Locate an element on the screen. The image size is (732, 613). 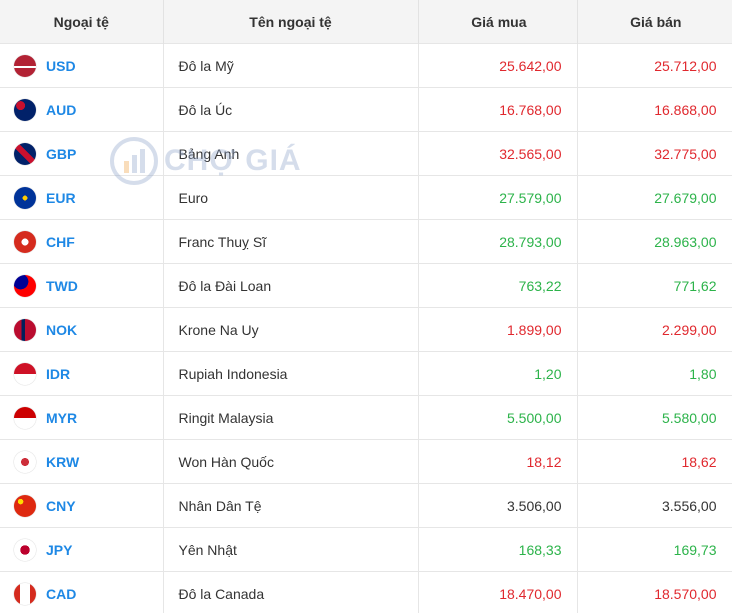
currency-code: JPY is located at coordinates (59, 549).